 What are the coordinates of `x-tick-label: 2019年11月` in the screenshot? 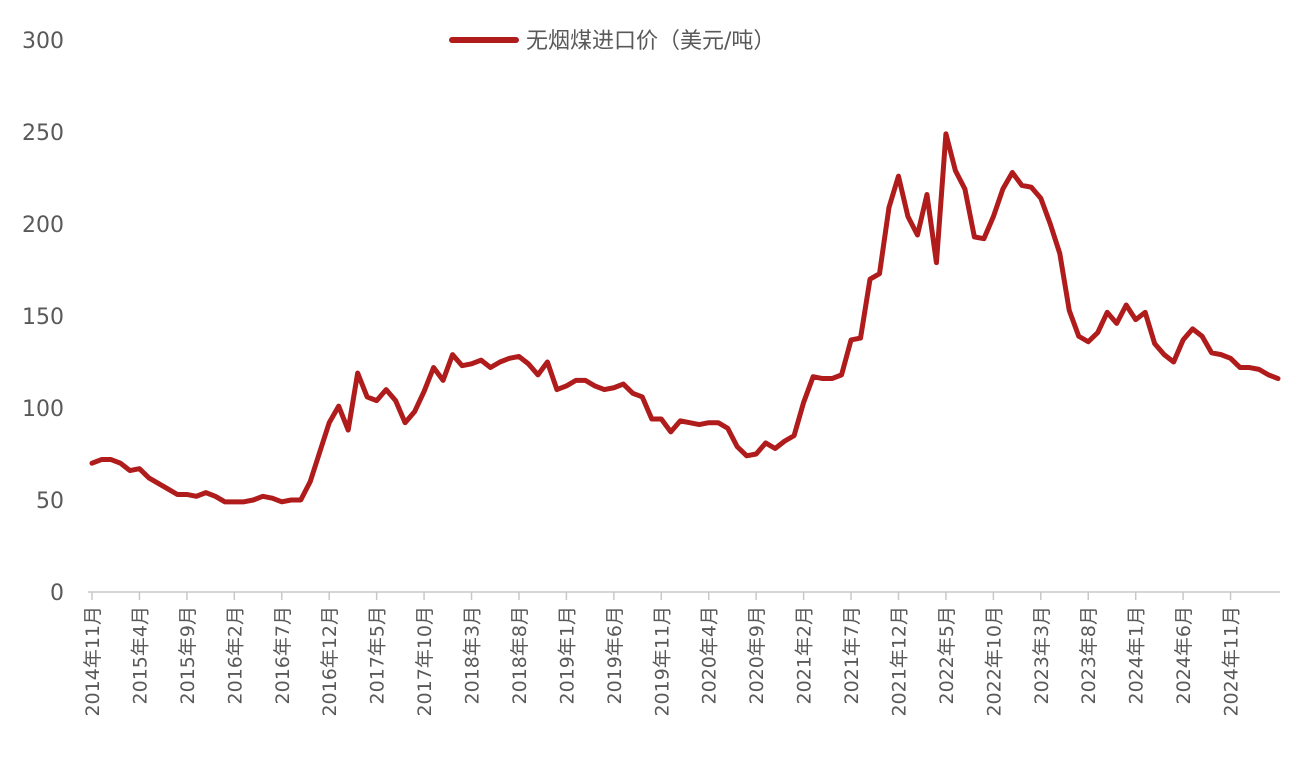 It's located at (662, 661).